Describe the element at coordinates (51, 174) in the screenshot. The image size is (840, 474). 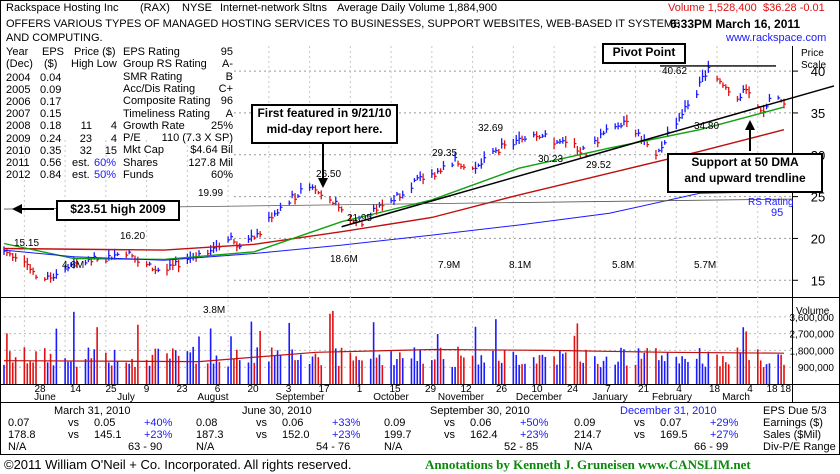
I see `annual-eps: 0.84` at that location.